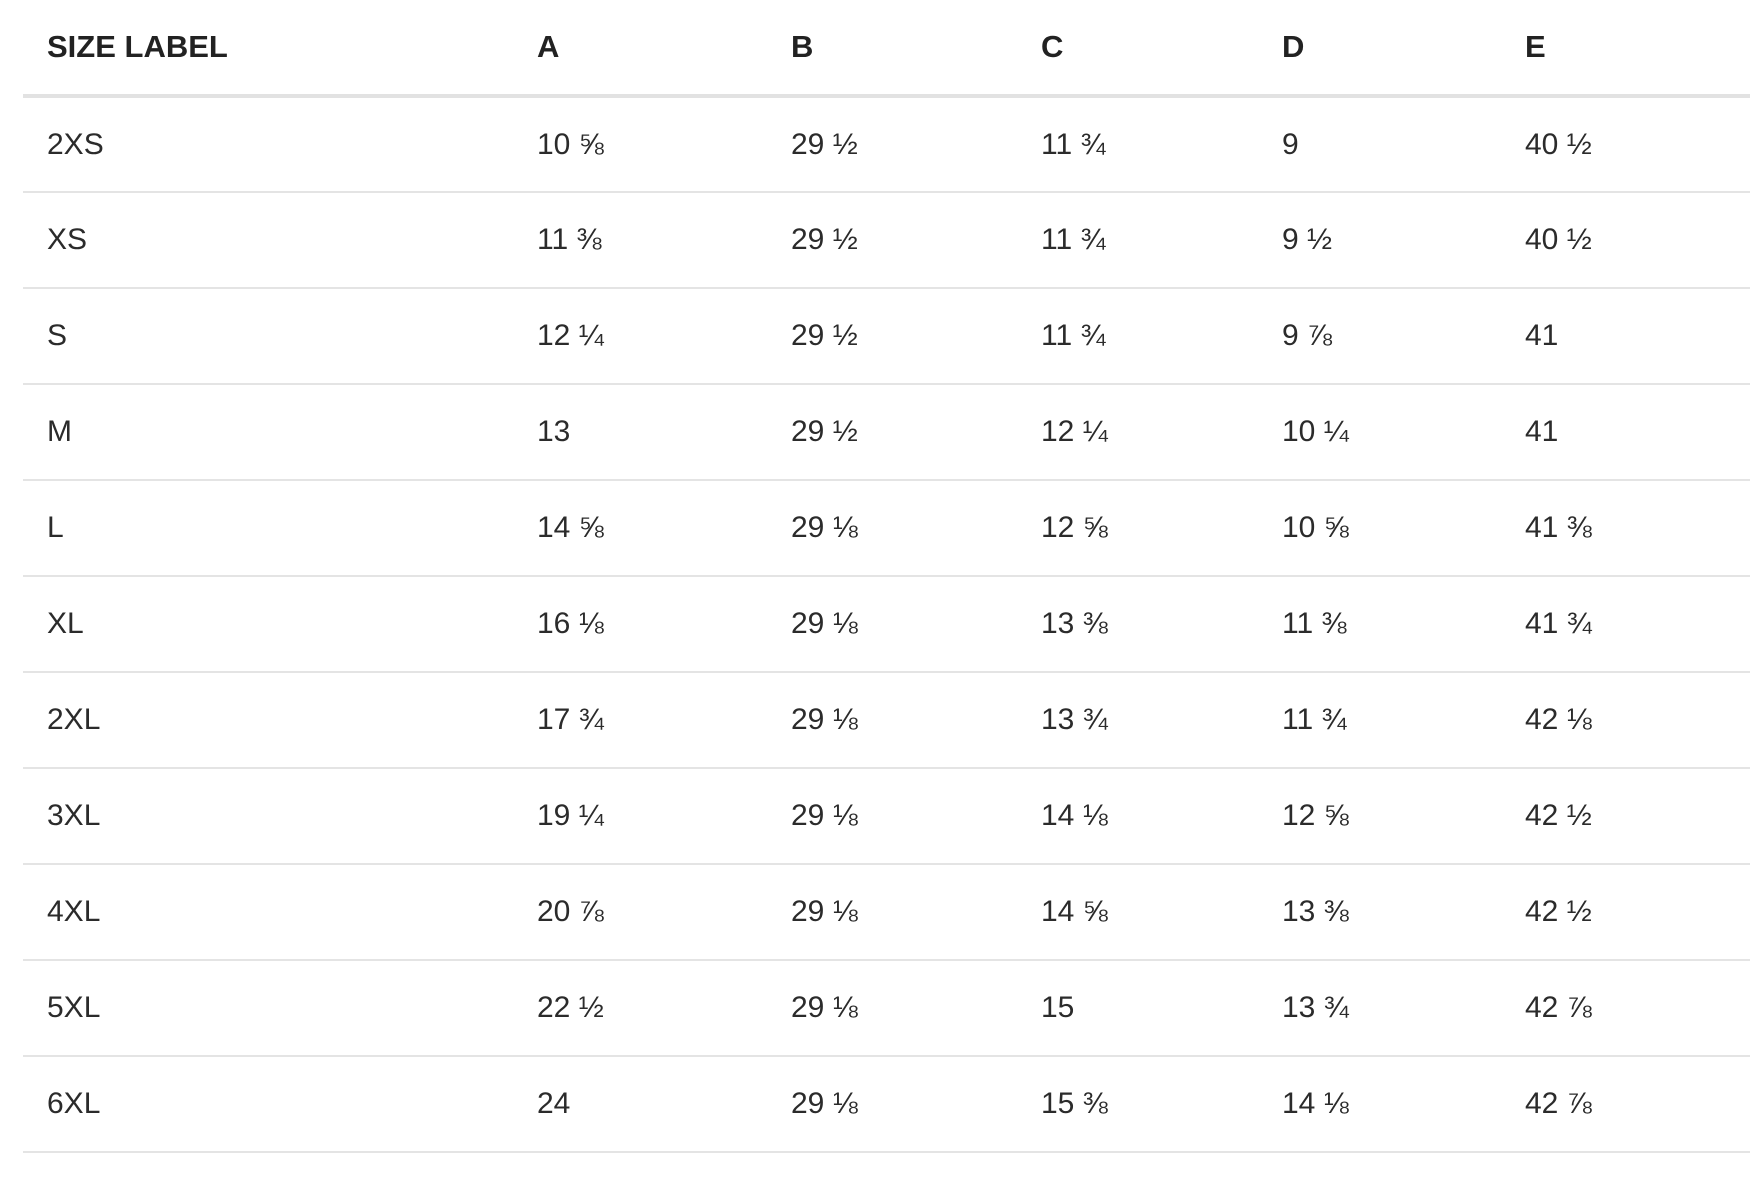  Describe the element at coordinates (1625, 624) in the screenshot. I see `measurement-e-cell: 41 ¾` at that location.